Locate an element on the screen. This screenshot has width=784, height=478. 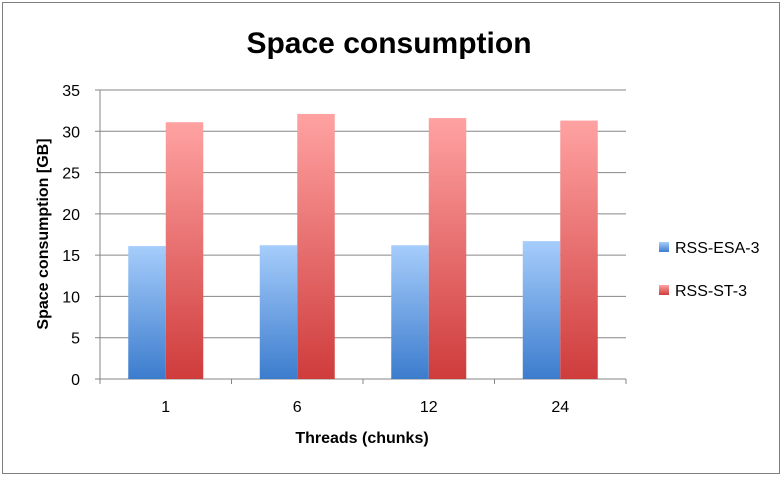
y-tick-label: 20 is located at coordinates (71, 215).